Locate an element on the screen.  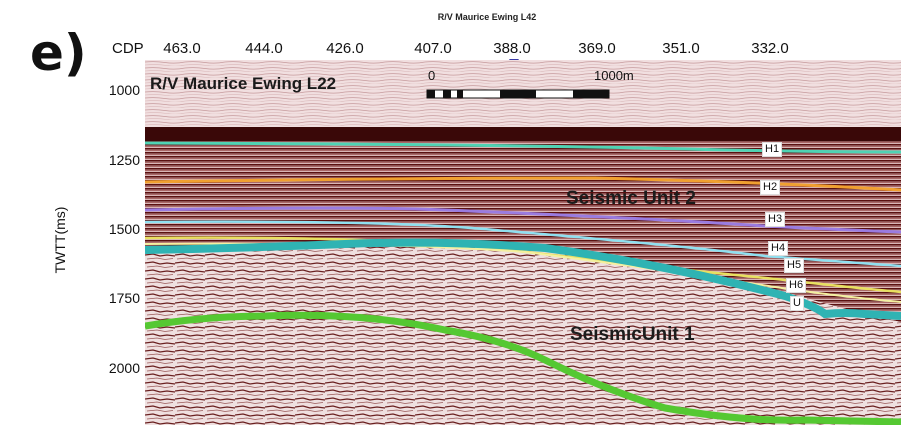
unit-2-label: Seismic Unit 2 is located at coordinates (631, 198).